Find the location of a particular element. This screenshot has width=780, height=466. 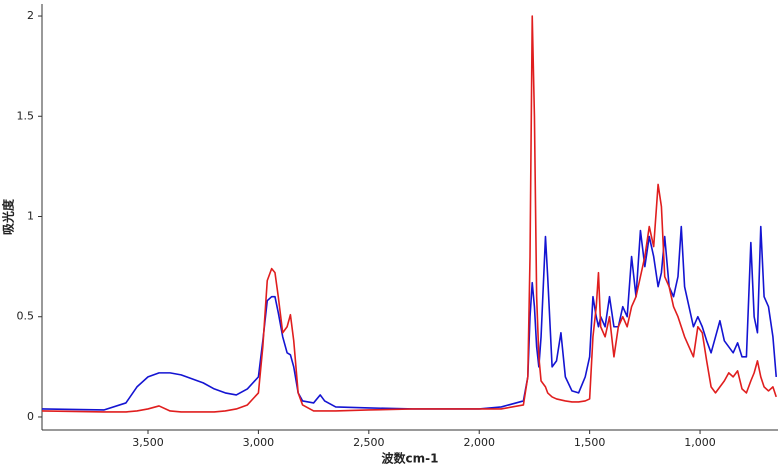

y-tick-label: 1.5 is located at coordinates (26, 115).